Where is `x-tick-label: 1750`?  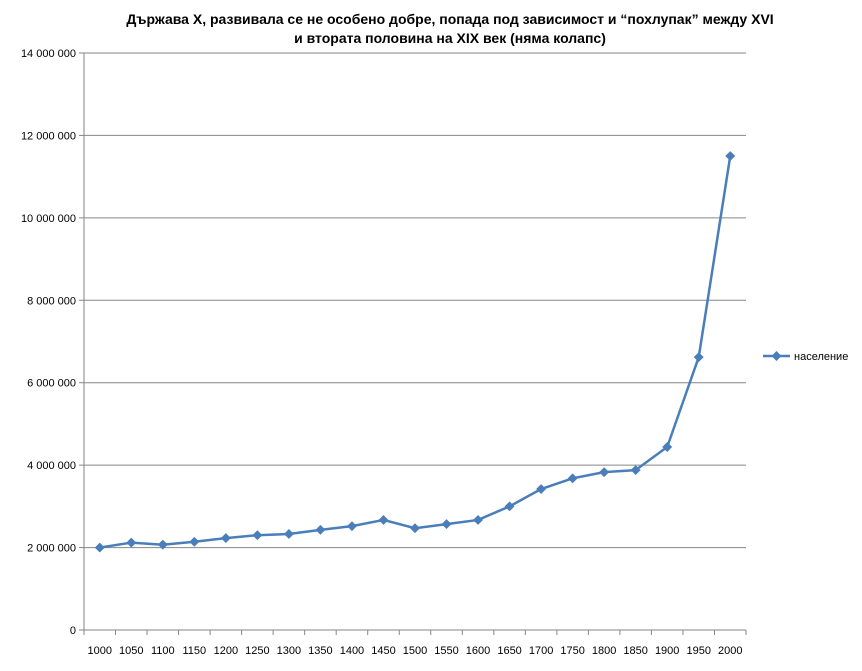 x-tick-label: 1750 is located at coordinates (572, 651).